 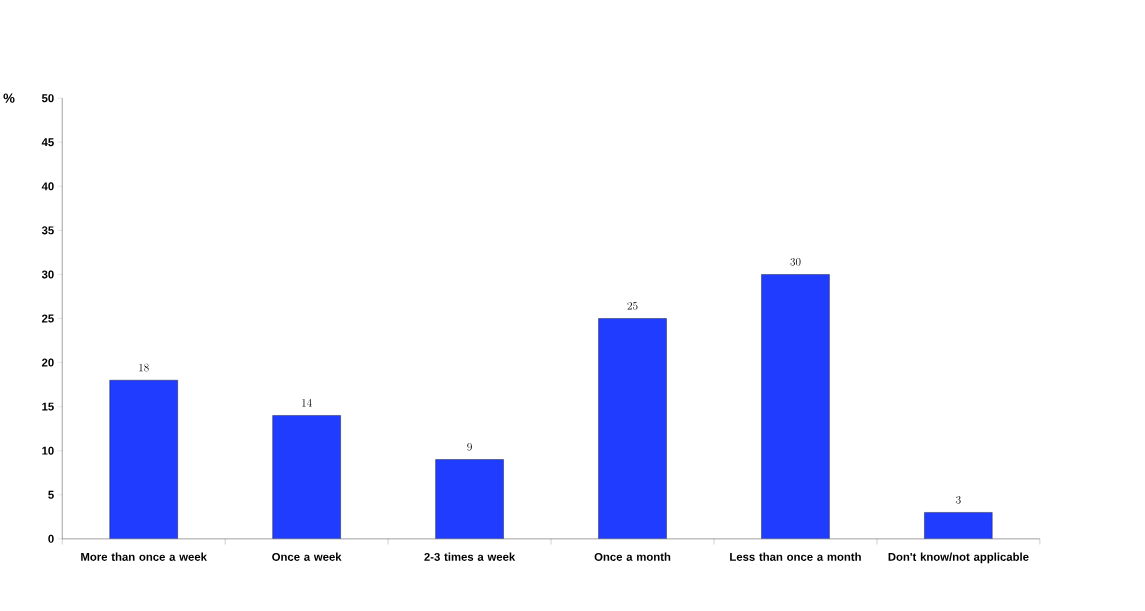 I want to click on x-tick-label: Once a week, so click(x=307, y=557).